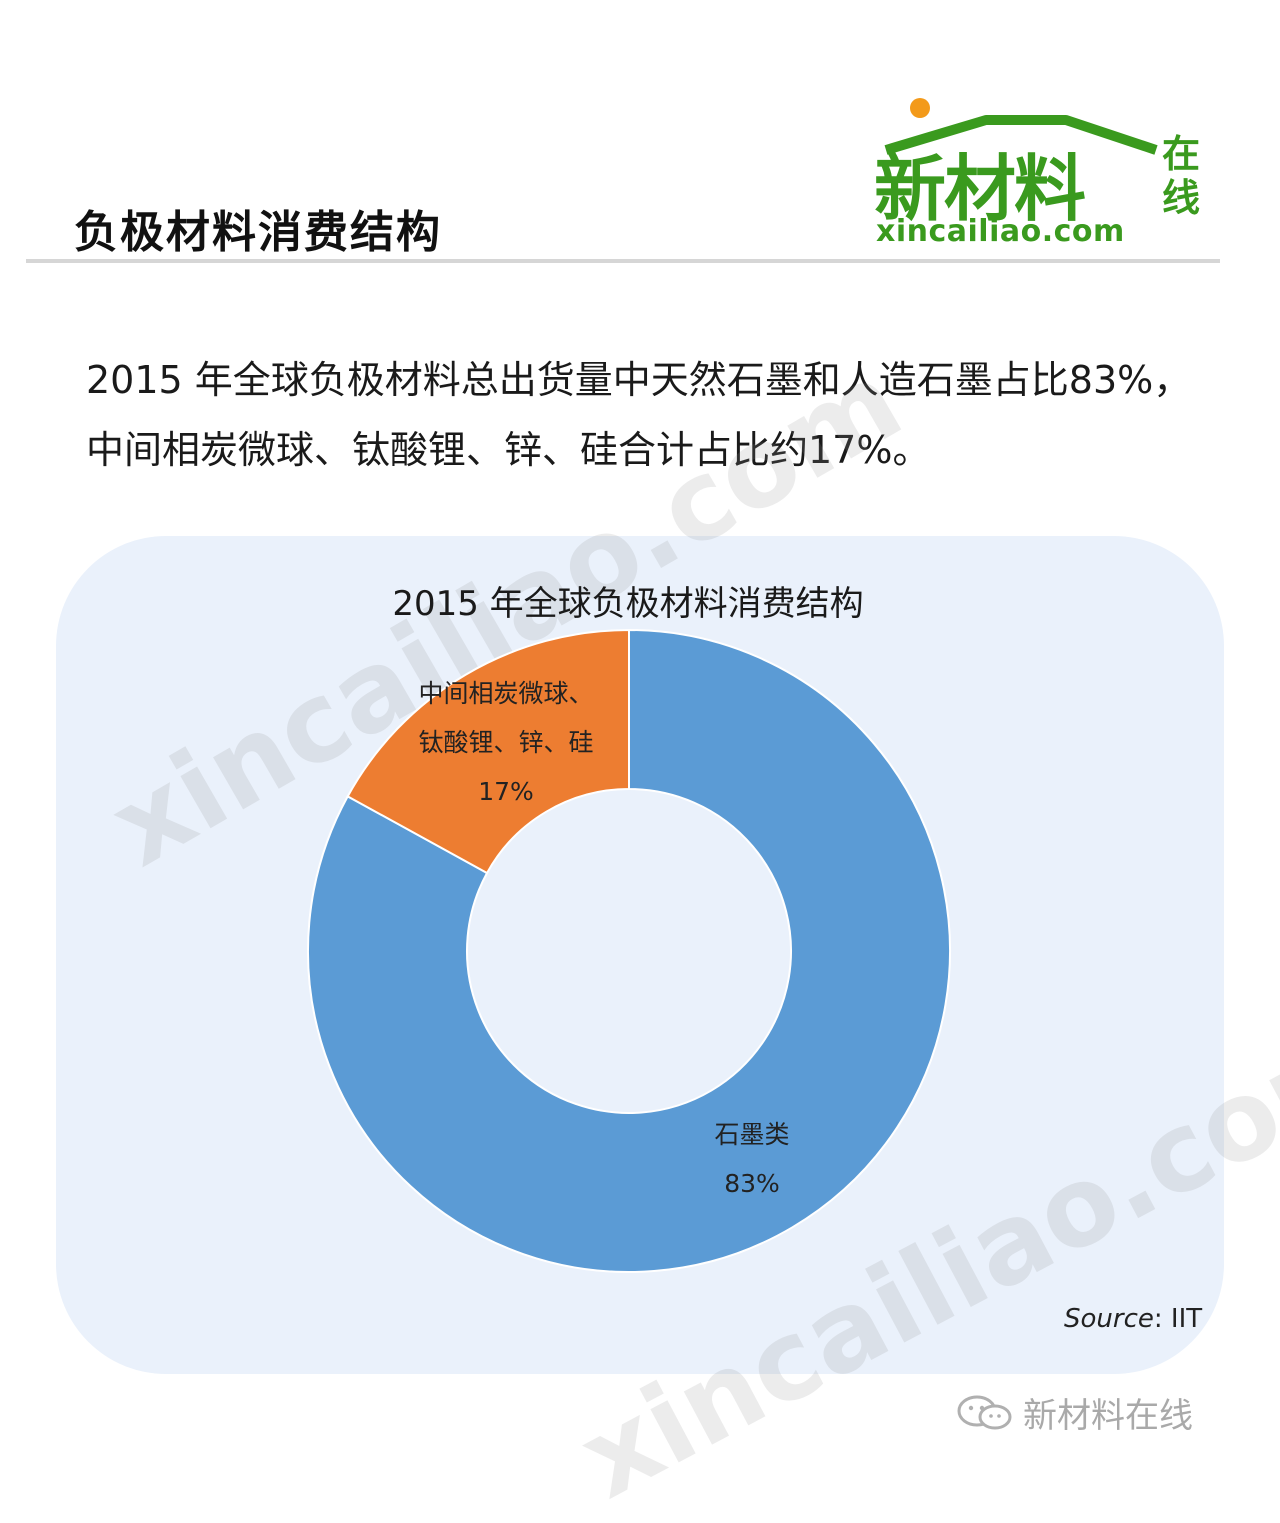 This screenshot has height=1523, width=1280. I want to click on source-label: Source, so click(1109, 1319).